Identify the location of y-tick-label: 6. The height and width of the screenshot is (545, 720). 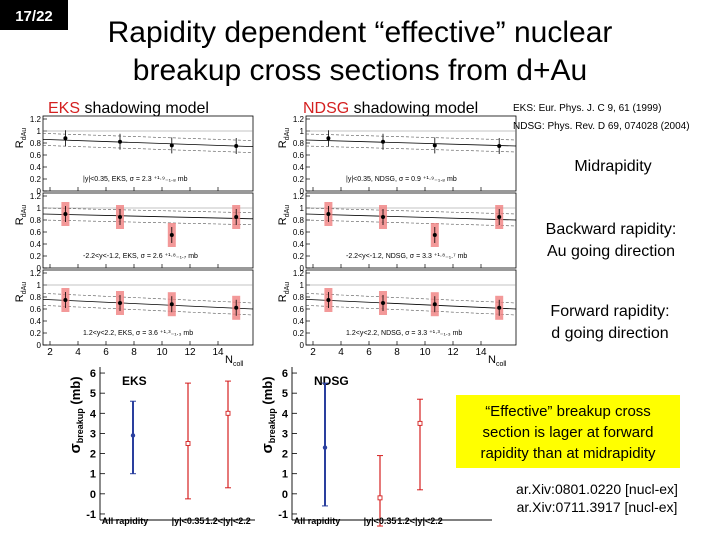
(93, 374).